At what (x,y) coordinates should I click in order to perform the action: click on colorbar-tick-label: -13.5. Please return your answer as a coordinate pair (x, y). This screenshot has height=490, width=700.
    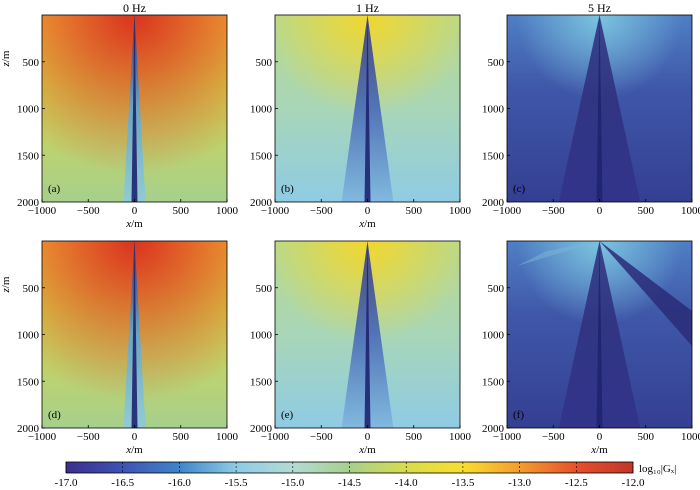
    Looking at the image, I should click on (462, 483).